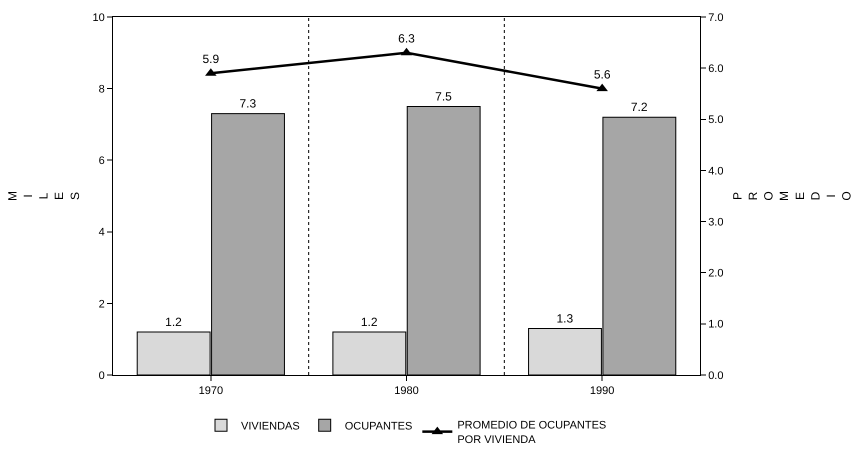  What do you see at coordinates (716, 274) in the screenshot?
I see `y2-tick-label: 2.0` at bounding box center [716, 274].